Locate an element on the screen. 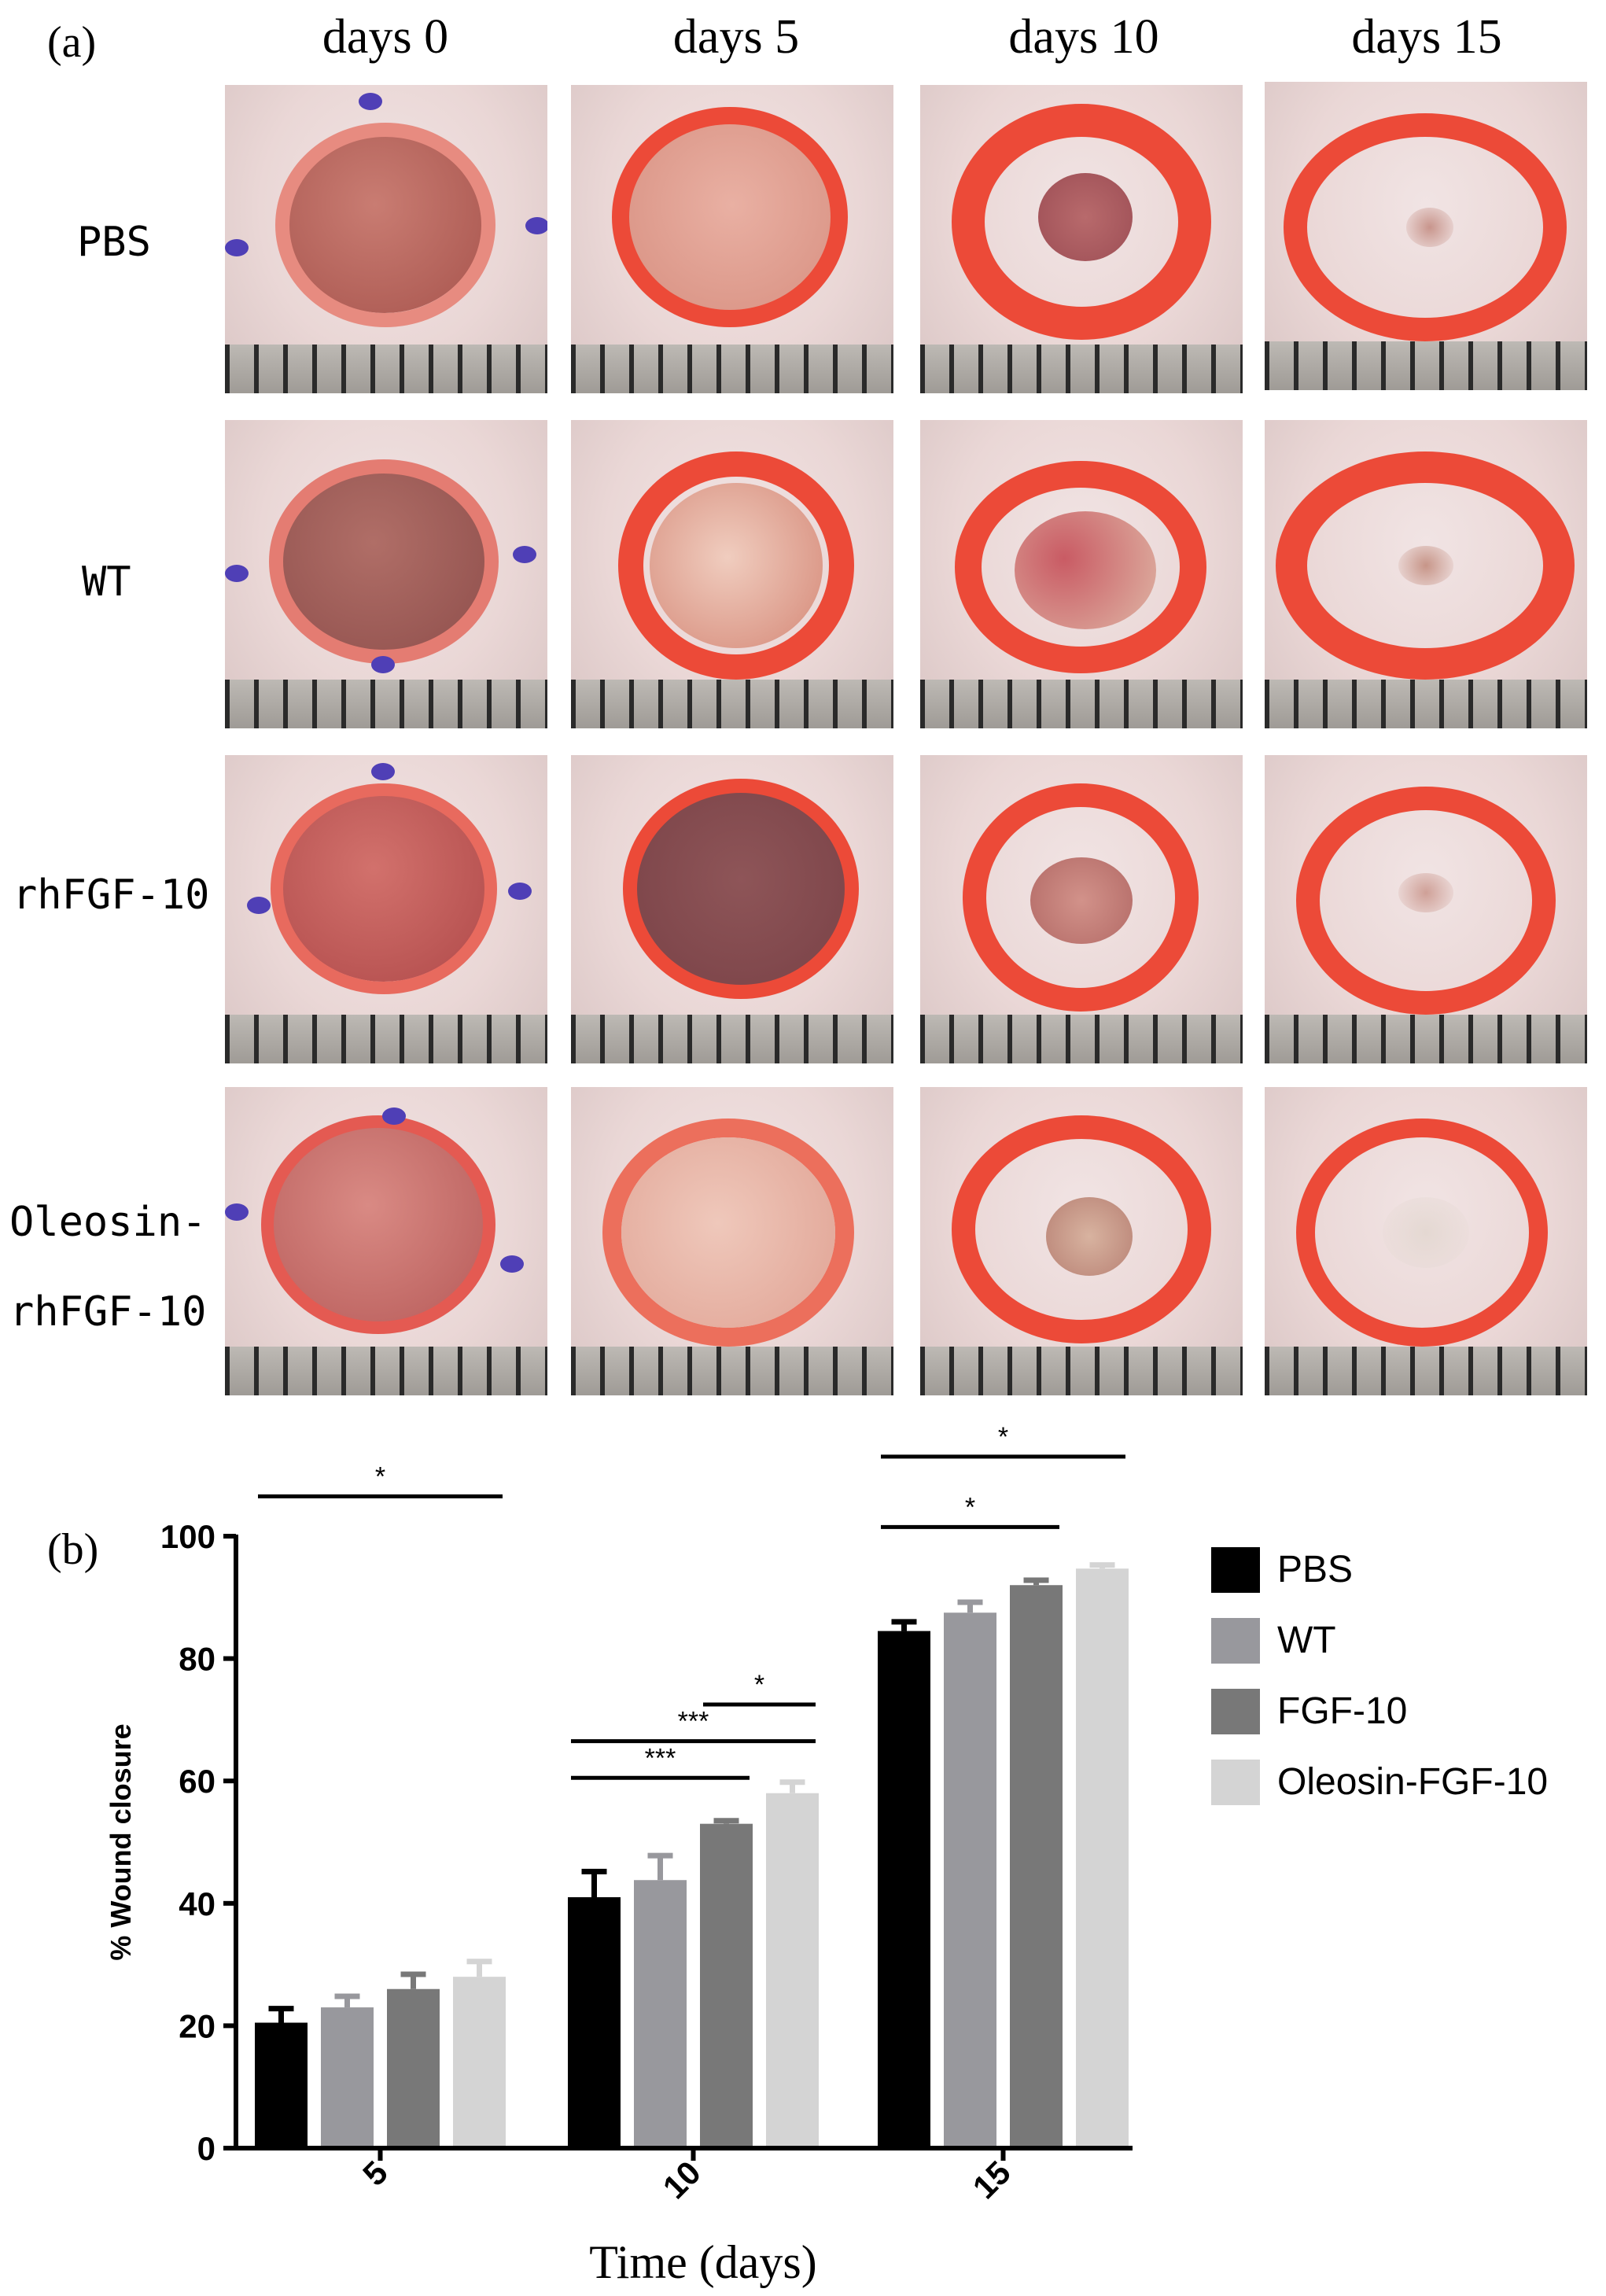 This screenshot has width=1606, height=2296. y-tick-label-100: 100 is located at coordinates (187, 1536).